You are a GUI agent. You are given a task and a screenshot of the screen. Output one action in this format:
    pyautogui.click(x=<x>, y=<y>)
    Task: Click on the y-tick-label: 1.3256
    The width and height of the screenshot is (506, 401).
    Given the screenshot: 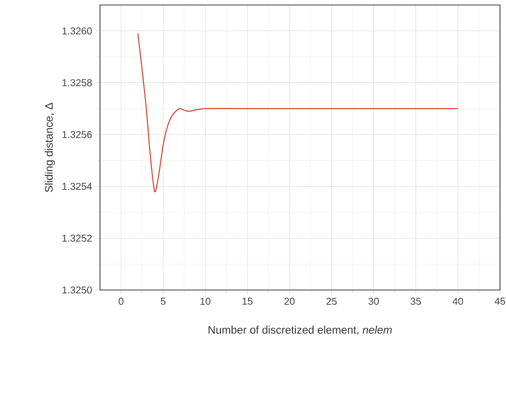 What is the action you would take?
    pyautogui.click(x=77, y=134)
    